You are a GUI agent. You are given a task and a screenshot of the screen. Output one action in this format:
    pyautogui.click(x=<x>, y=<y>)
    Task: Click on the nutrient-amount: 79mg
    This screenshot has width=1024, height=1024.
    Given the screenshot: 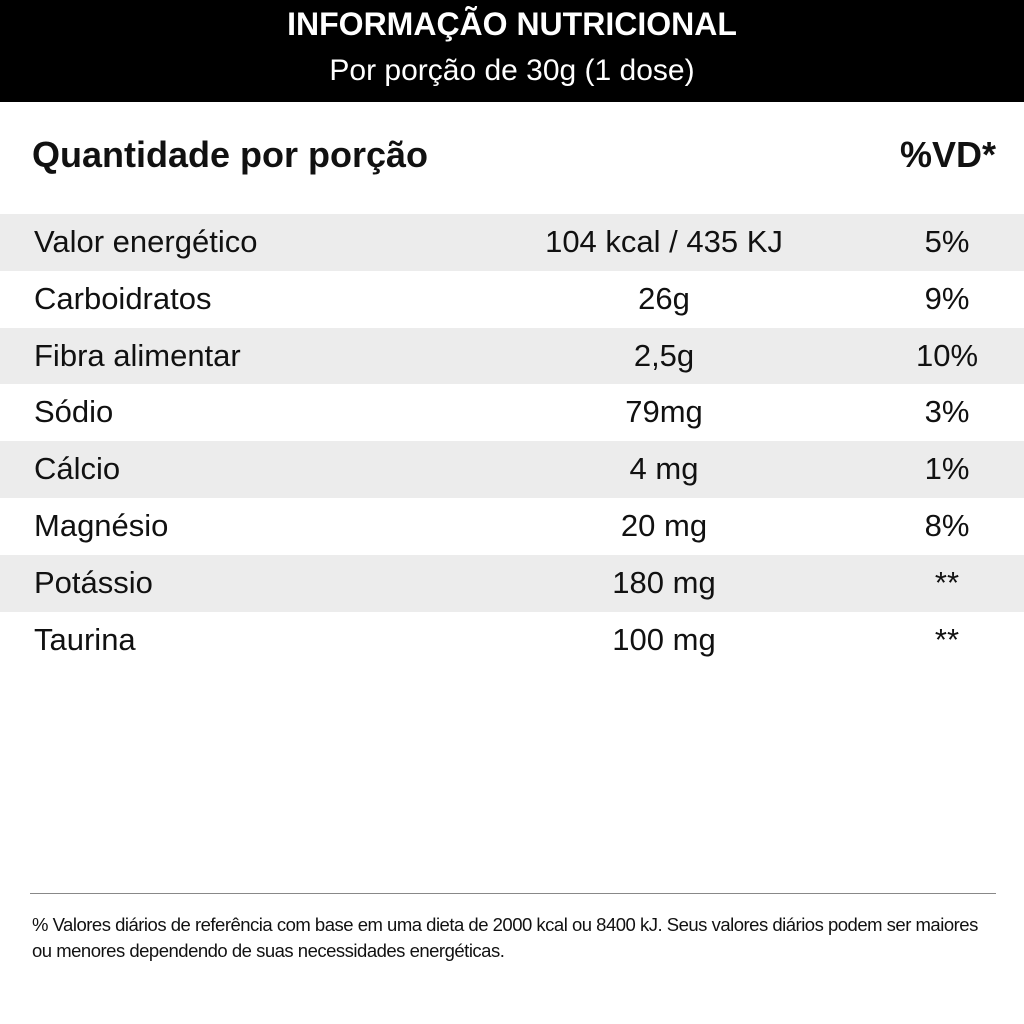 What is the action you would take?
    pyautogui.click(x=664, y=412)
    